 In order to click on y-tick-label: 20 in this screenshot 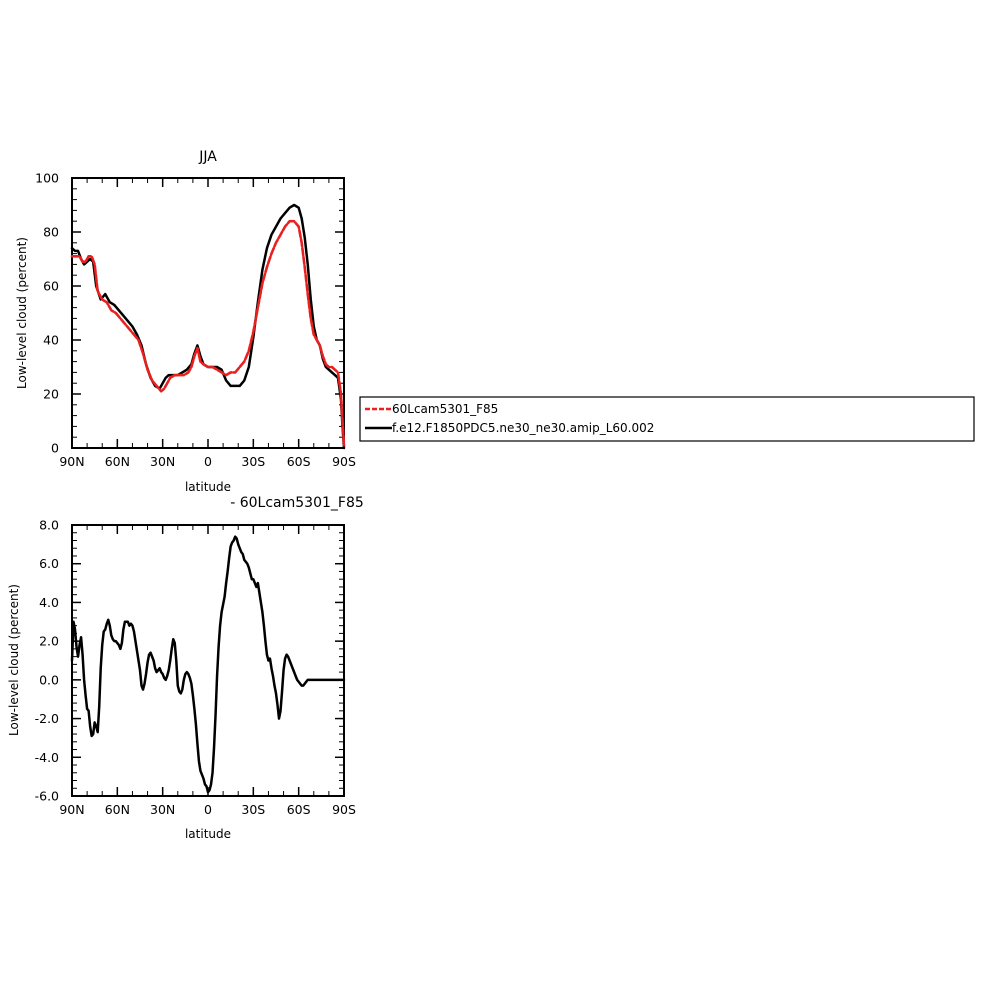, I will do `click(51, 394)`.